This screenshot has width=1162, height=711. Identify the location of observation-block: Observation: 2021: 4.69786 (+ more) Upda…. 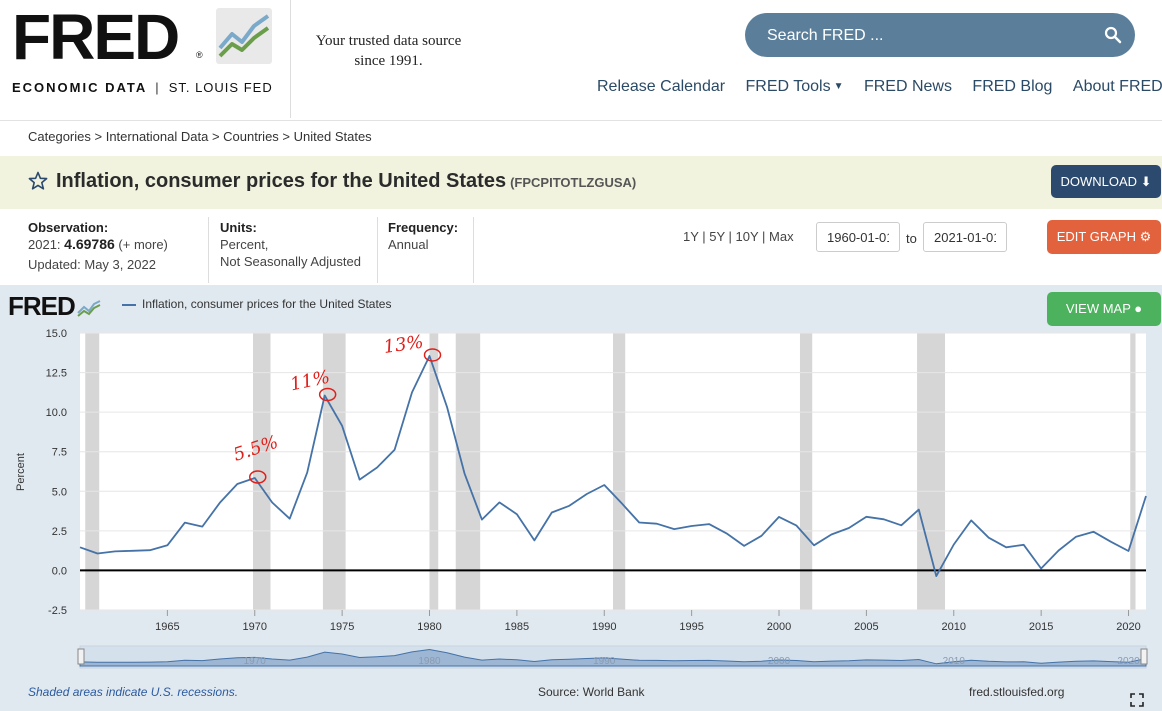
(98, 246).